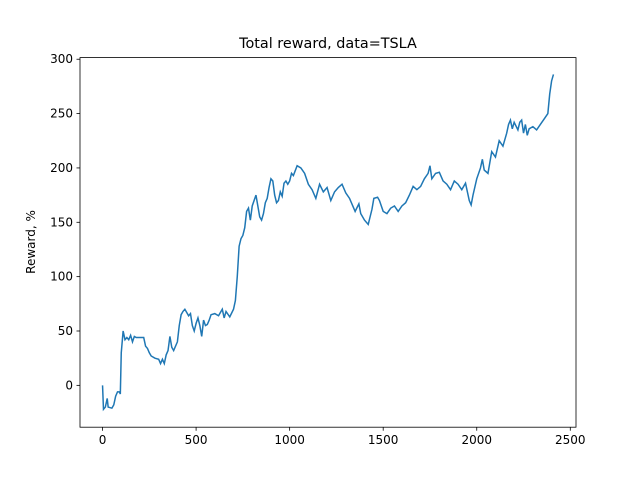 The height and width of the screenshot is (480, 640). What do you see at coordinates (61, 277) in the screenshot?
I see `y-tick-label: 100` at bounding box center [61, 277].